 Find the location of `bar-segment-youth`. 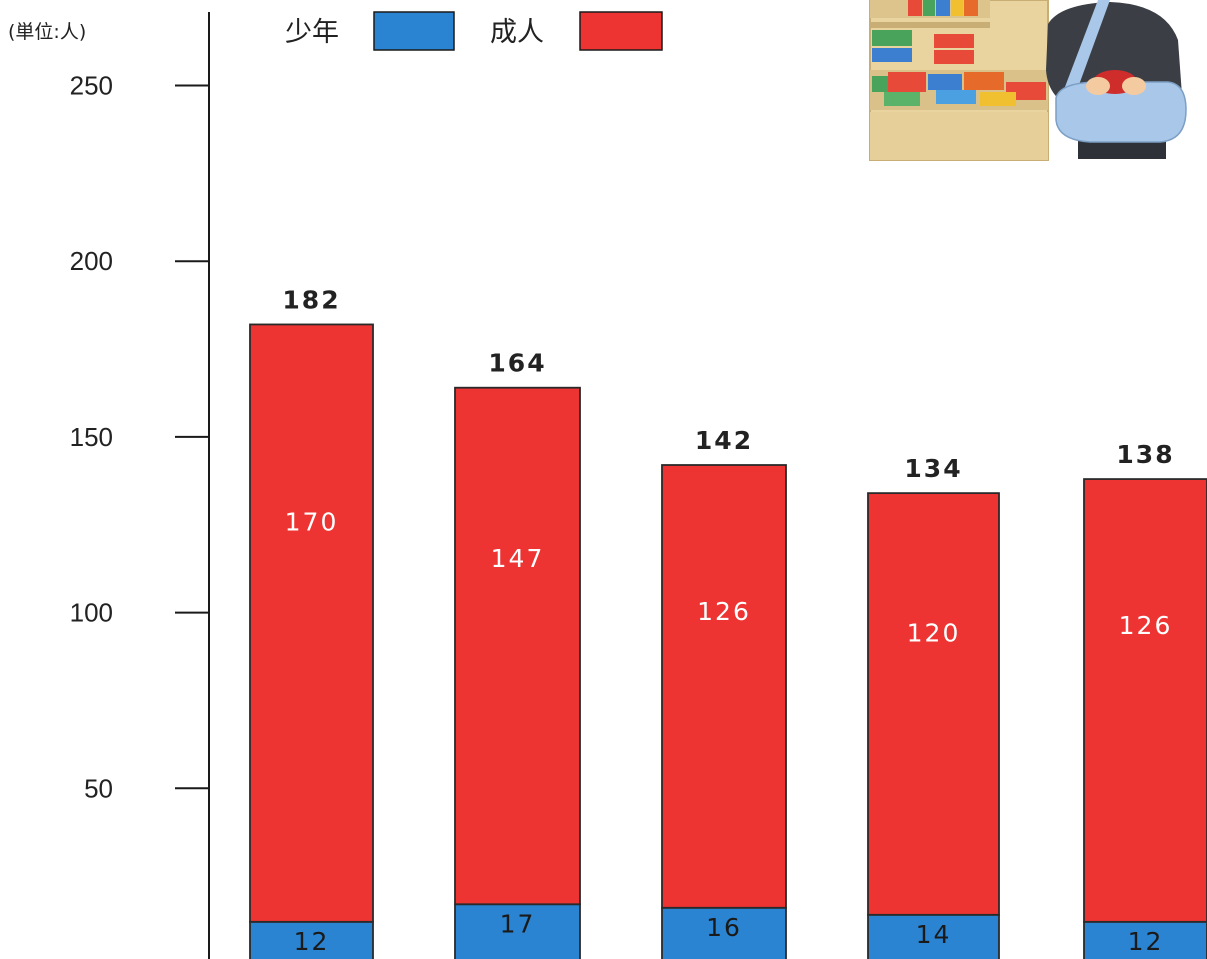

bar-segment-youth is located at coordinates (724, 932).